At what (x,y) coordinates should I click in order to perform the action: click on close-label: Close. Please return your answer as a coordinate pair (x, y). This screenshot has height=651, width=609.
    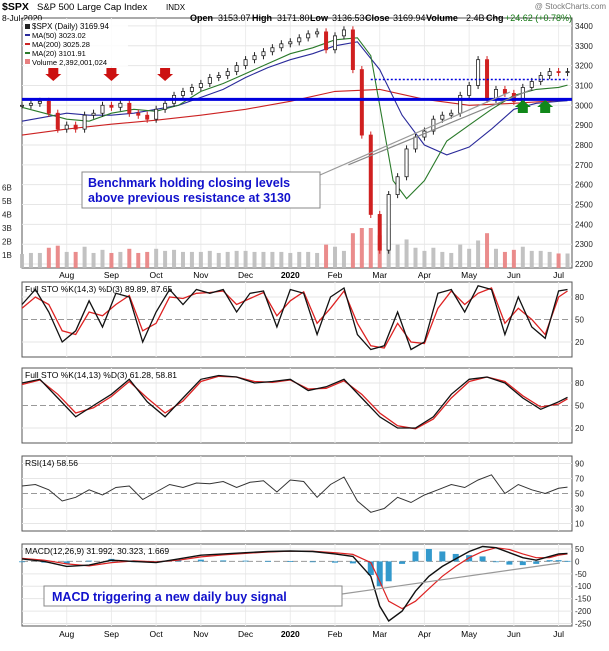
    Looking at the image, I should click on (377, 18).